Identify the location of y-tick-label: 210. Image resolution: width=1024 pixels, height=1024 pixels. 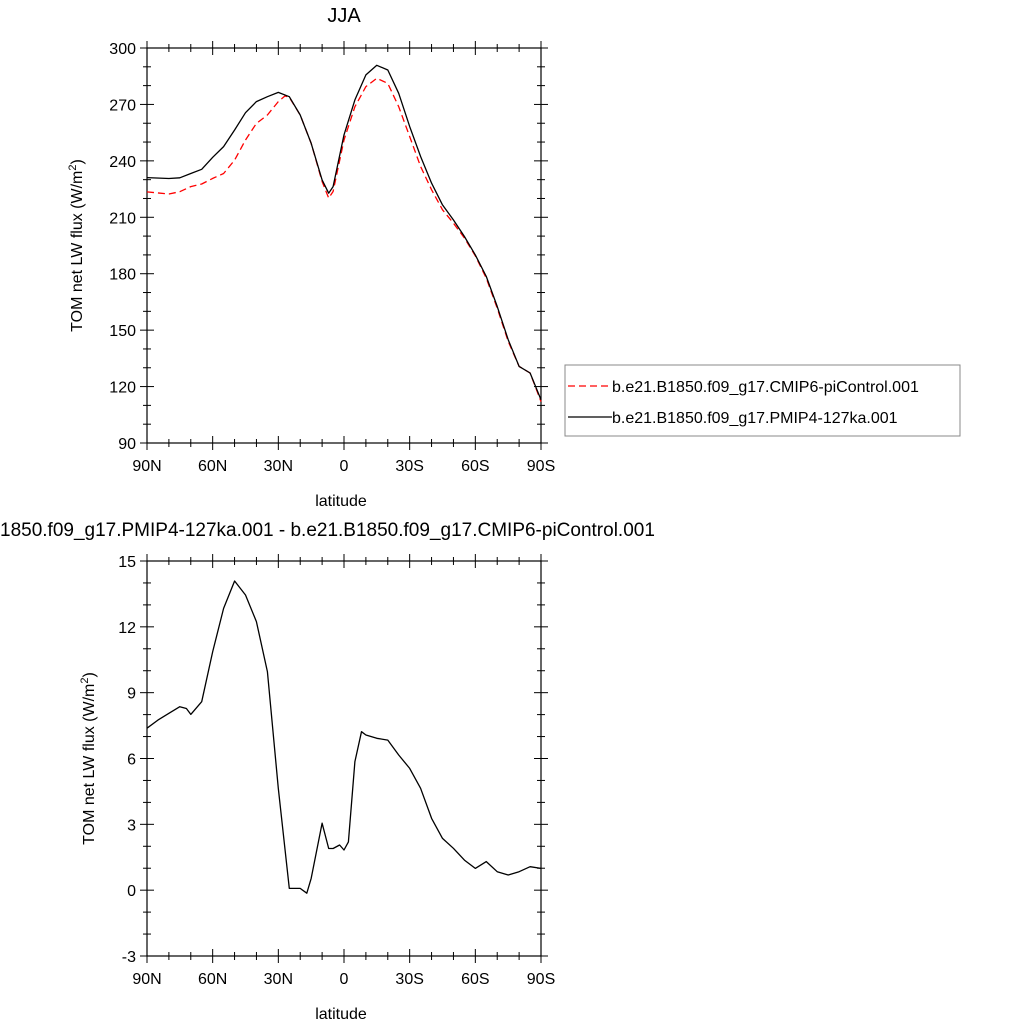
(122, 218).